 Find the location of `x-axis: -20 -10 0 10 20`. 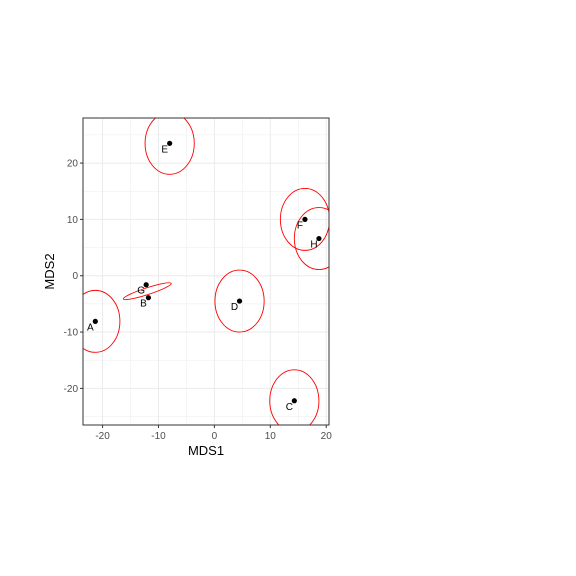

x-axis: -20 -10 0 10 20 is located at coordinates (213, 433).